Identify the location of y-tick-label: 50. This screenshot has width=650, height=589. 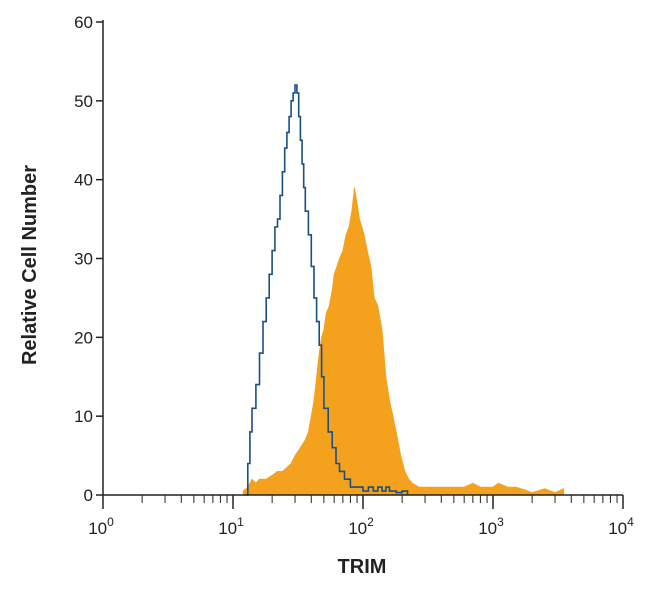
(83, 101).